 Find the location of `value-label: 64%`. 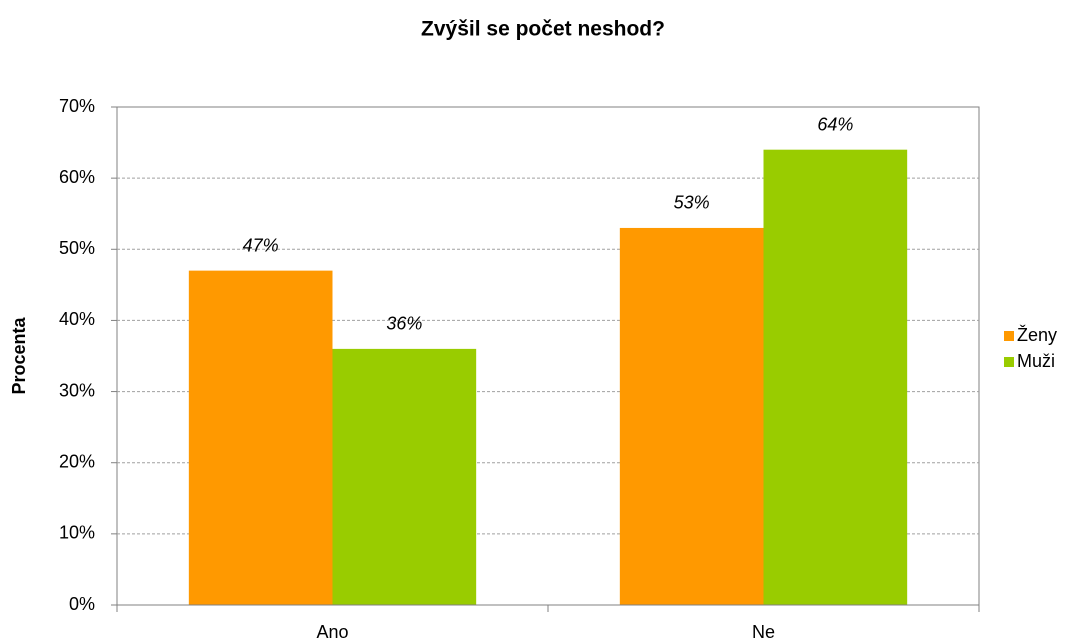

value-label: 64% is located at coordinates (835, 124).